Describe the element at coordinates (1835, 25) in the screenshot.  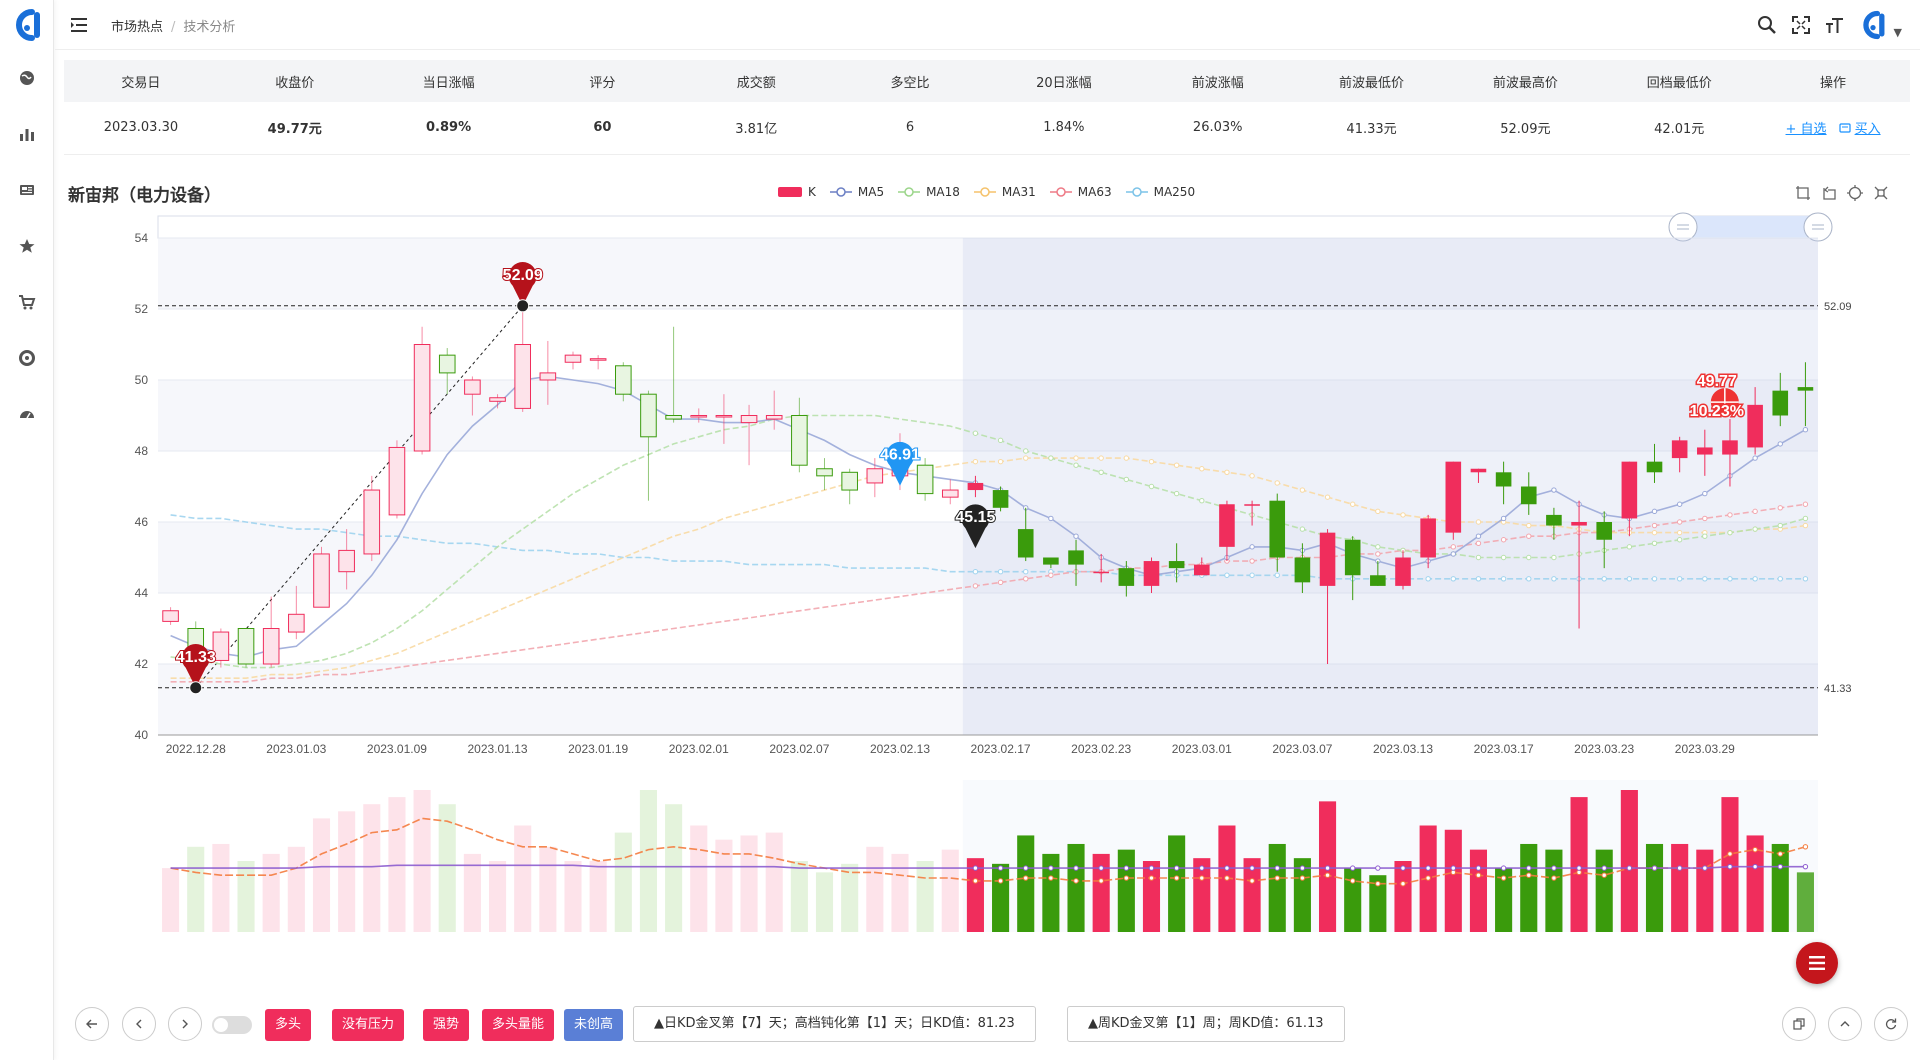
I see `font-size-icon` at that location.